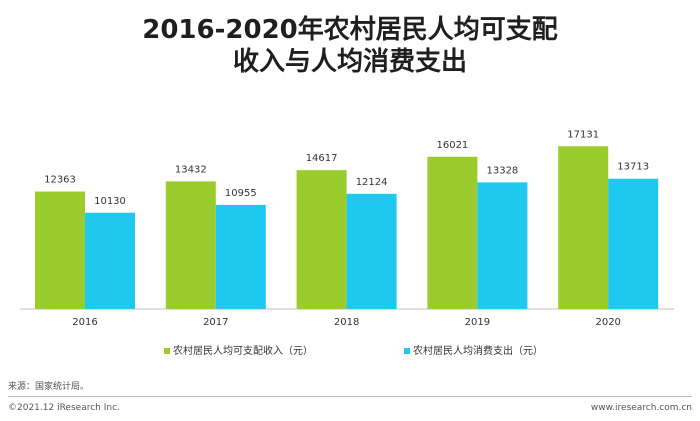 This screenshot has height=421, width=700. What do you see at coordinates (60, 180) in the screenshot?
I see `data-label-2016-series-1: 12363` at bounding box center [60, 180].